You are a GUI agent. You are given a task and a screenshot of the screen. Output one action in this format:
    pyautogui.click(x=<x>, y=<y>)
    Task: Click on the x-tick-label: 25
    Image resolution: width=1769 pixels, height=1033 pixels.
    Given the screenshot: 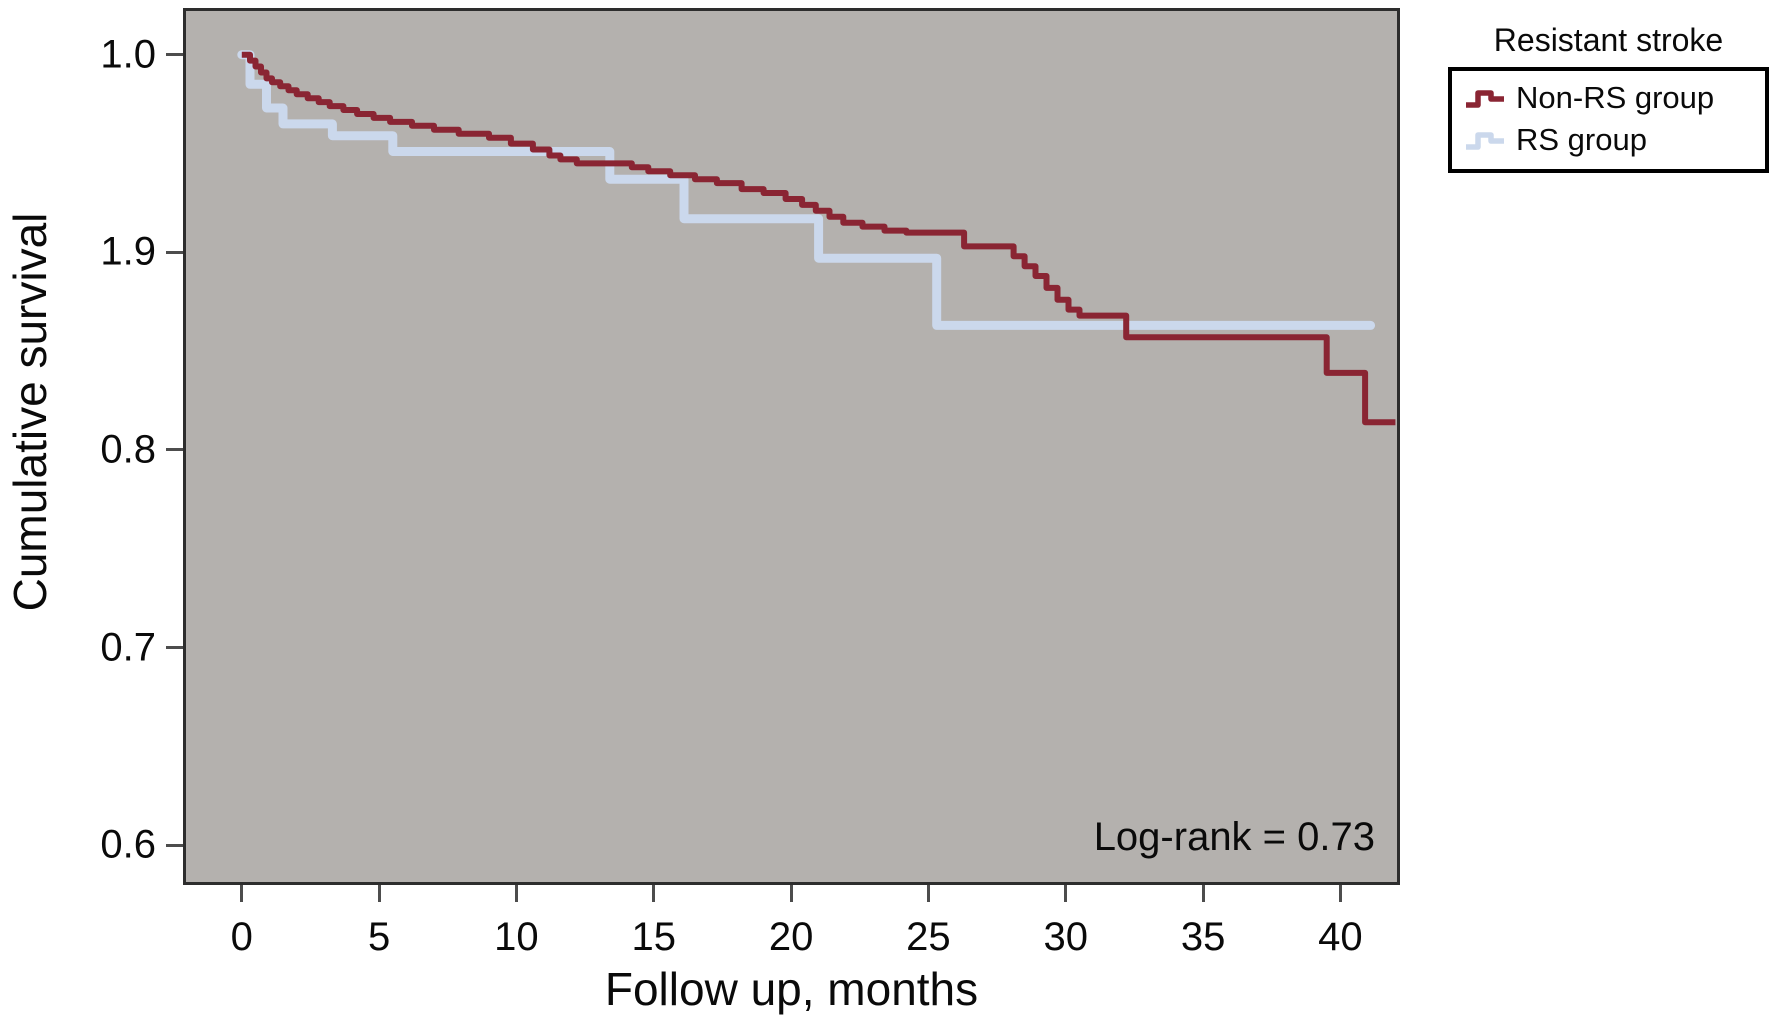 What is the action you would take?
    pyautogui.click(x=928, y=937)
    